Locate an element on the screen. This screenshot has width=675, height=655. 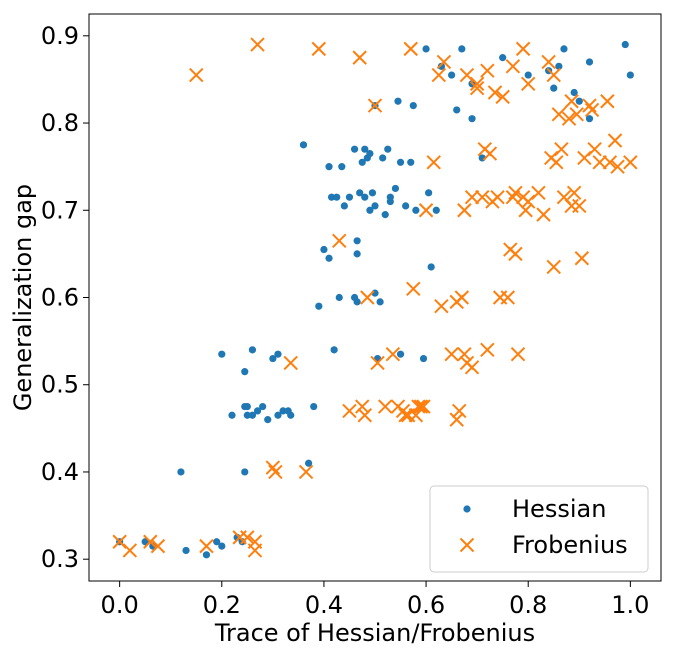
x-axis-title: Trace of Hessian/Frobenius is located at coordinates (374, 633).